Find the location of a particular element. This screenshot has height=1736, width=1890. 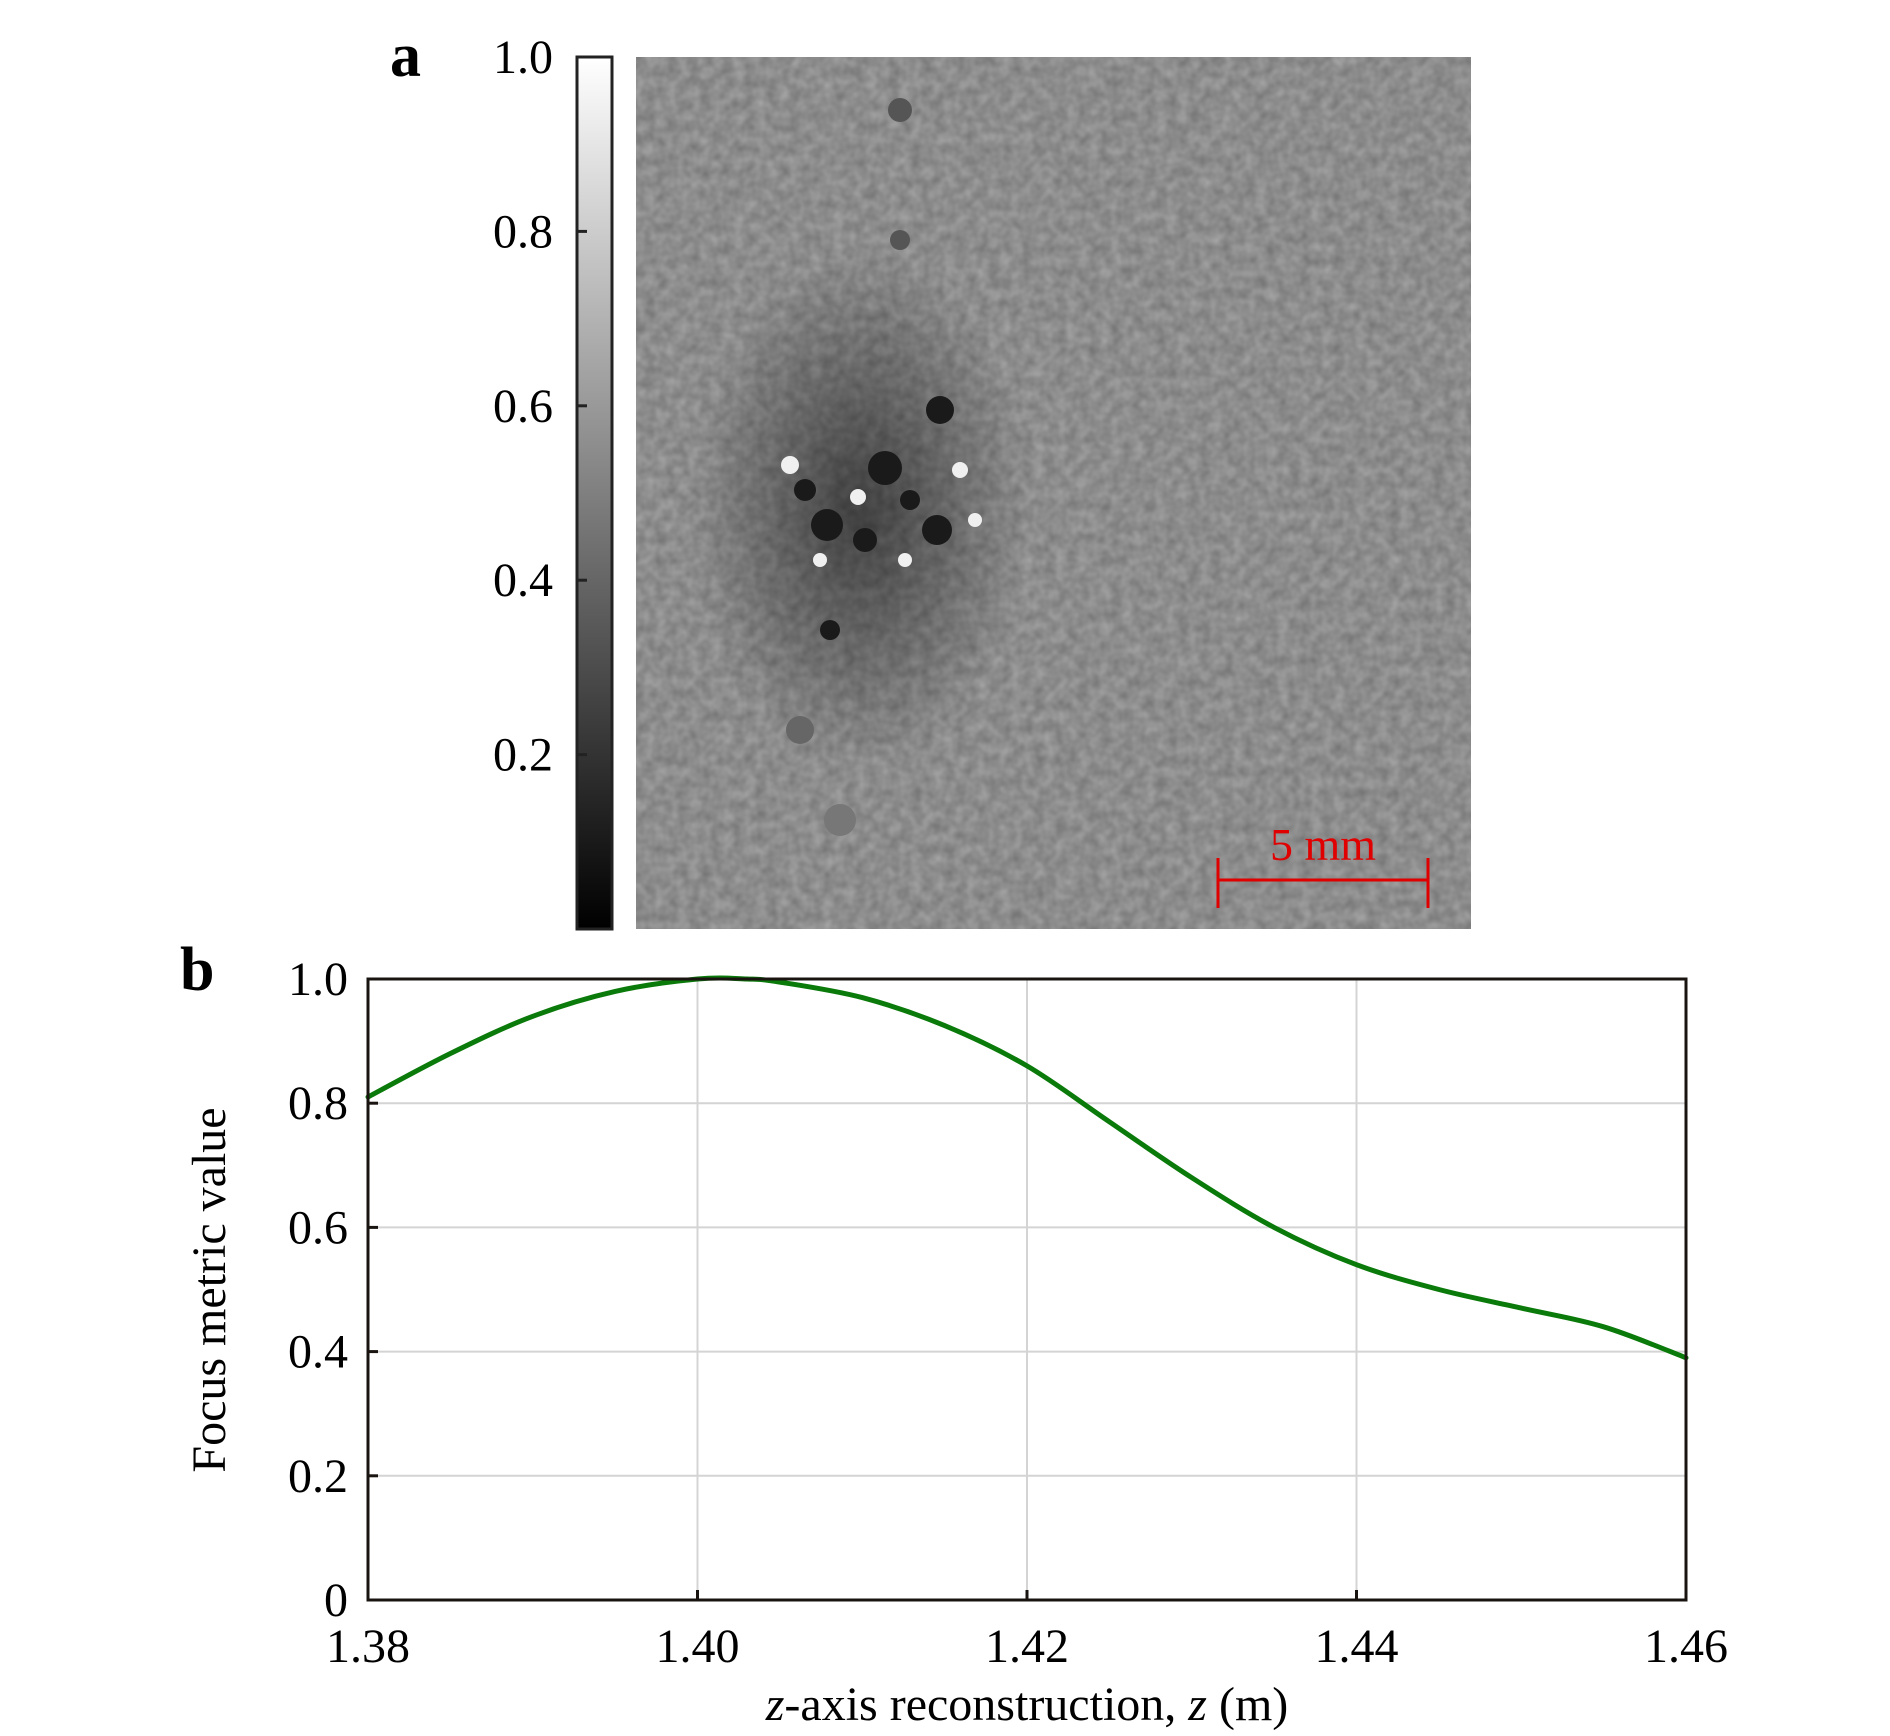

speckle-region is located at coordinates (860, 510).